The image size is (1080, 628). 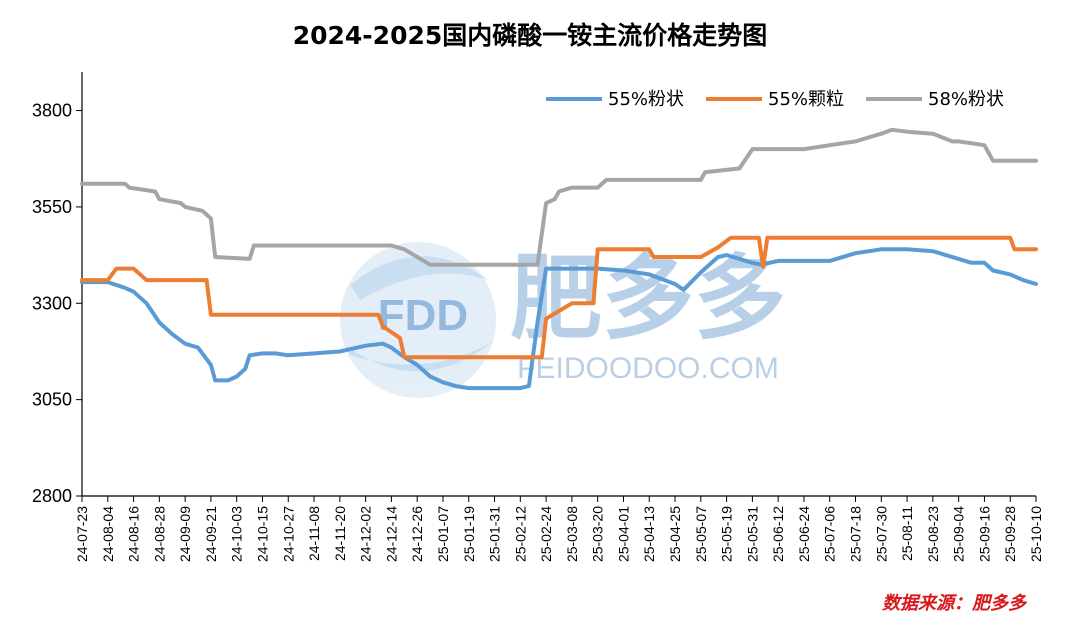 I want to click on x-tick-label: 25-09-04, so click(x=959, y=534).